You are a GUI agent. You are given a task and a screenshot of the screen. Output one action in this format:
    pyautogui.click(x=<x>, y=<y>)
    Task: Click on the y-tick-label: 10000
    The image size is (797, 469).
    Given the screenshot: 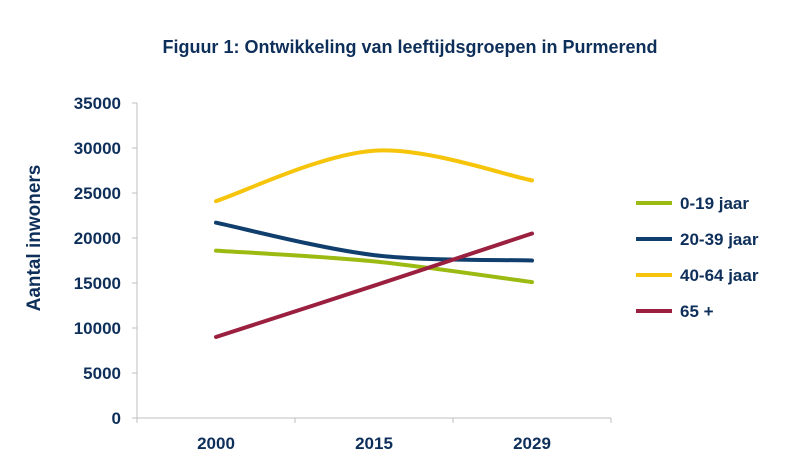 What is the action you would take?
    pyautogui.click(x=97, y=328)
    